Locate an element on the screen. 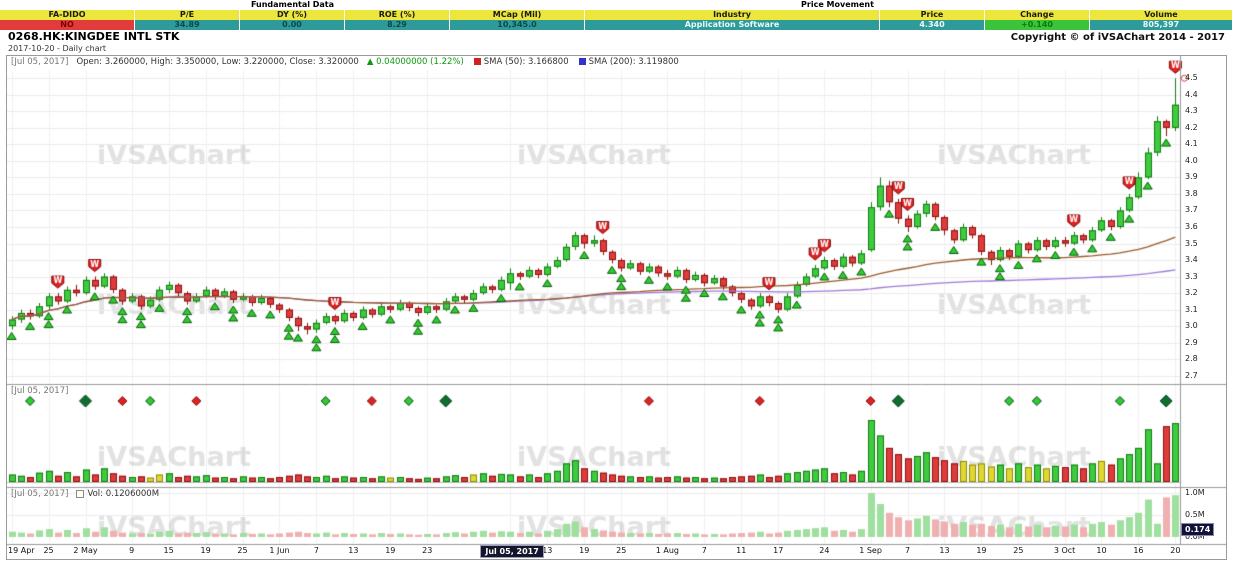  price-axis-label: 4.5 is located at coordinates (1191, 78).